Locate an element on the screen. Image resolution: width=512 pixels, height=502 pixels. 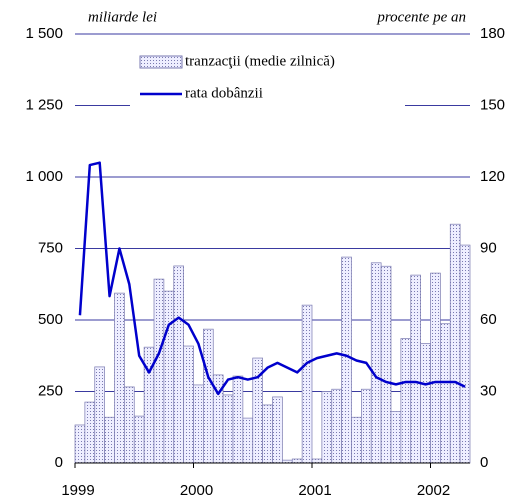
y-tick-label: 250 is located at coordinates (50, 390).